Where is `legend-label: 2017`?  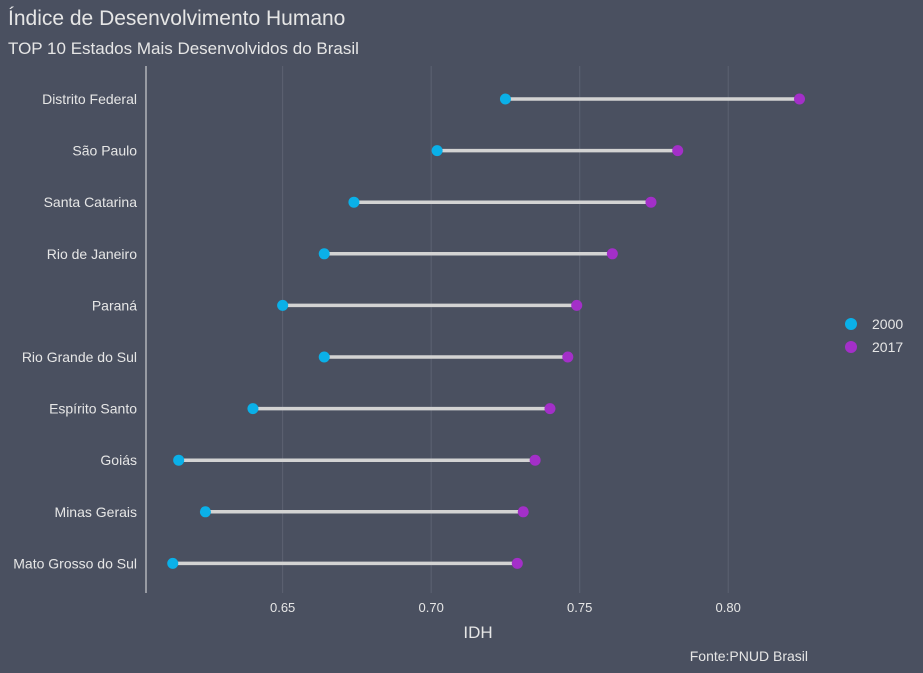
legend-label: 2017 is located at coordinates (887, 347).